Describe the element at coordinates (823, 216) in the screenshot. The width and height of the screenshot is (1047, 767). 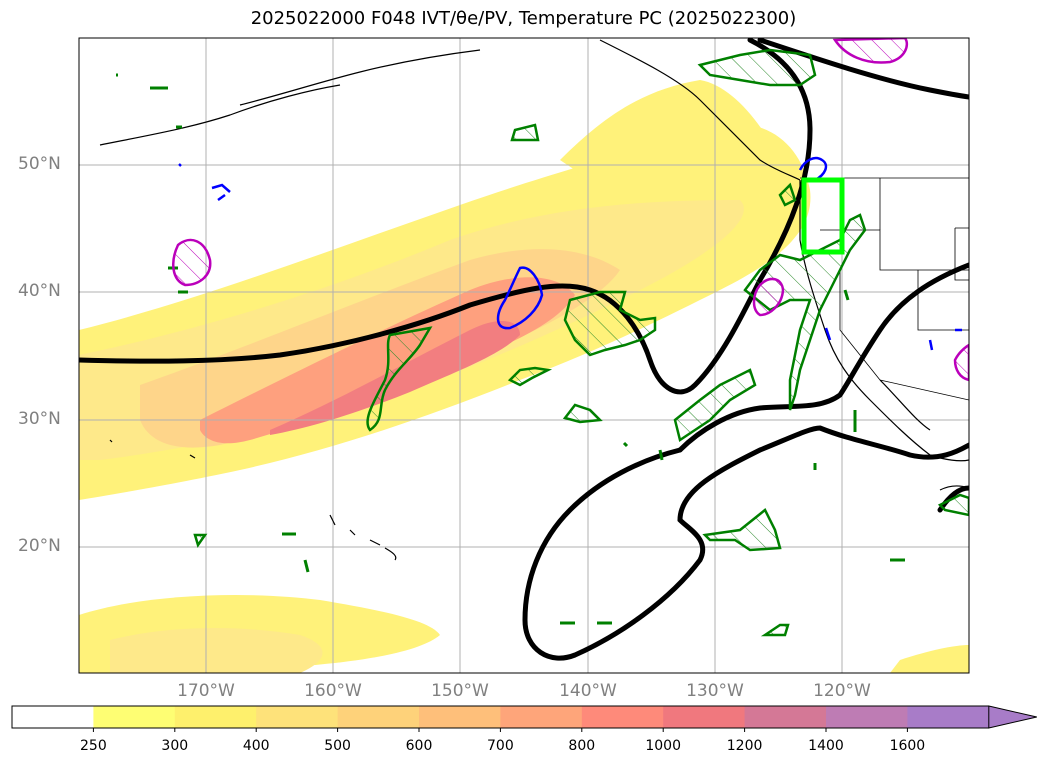
I see `target-region-box` at that location.